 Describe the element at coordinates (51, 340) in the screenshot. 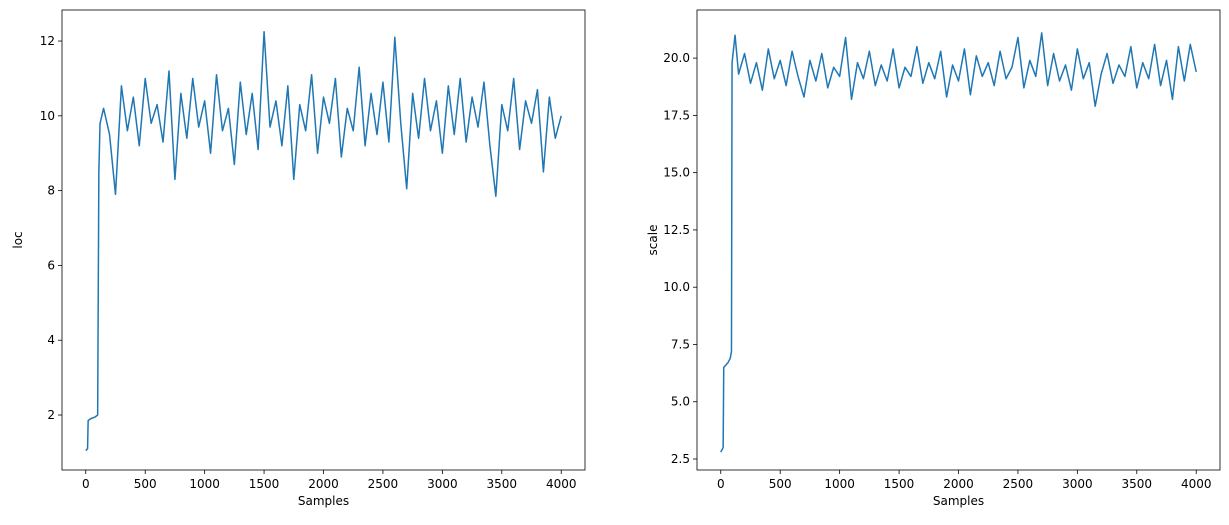

I see `y-tick-label: 4` at that location.